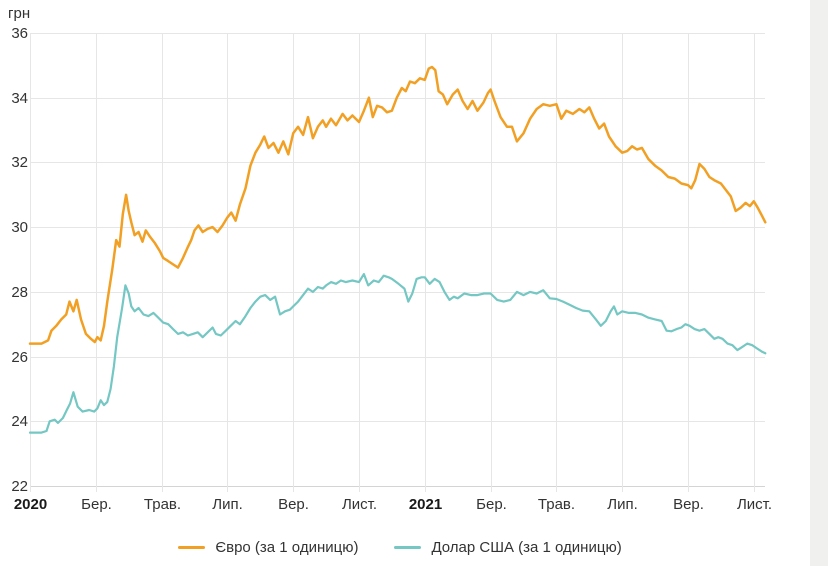 The width and height of the screenshot is (828, 566). Describe the element at coordinates (526, 547) in the screenshot. I see `legend-label-dollar: Долар США (за 1 одиницю)` at that location.